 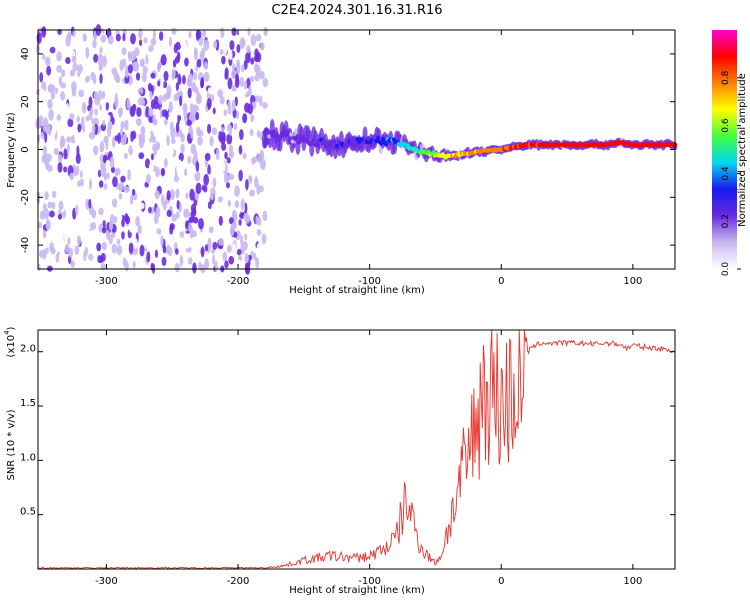 What do you see at coordinates (632, 281) in the screenshot?
I see `x-tick-label: 100` at bounding box center [632, 281].